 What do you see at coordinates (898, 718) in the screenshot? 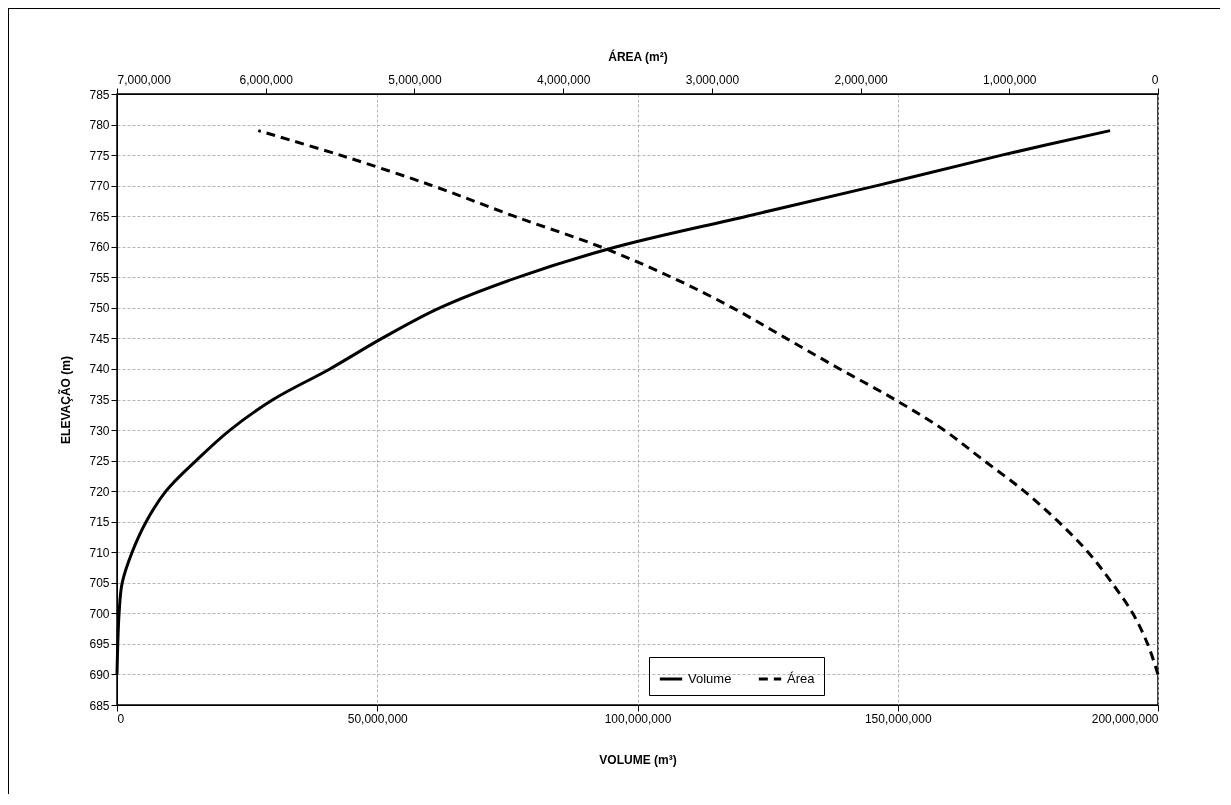
I see `x-tick-label: 150,000,000` at bounding box center [898, 718].